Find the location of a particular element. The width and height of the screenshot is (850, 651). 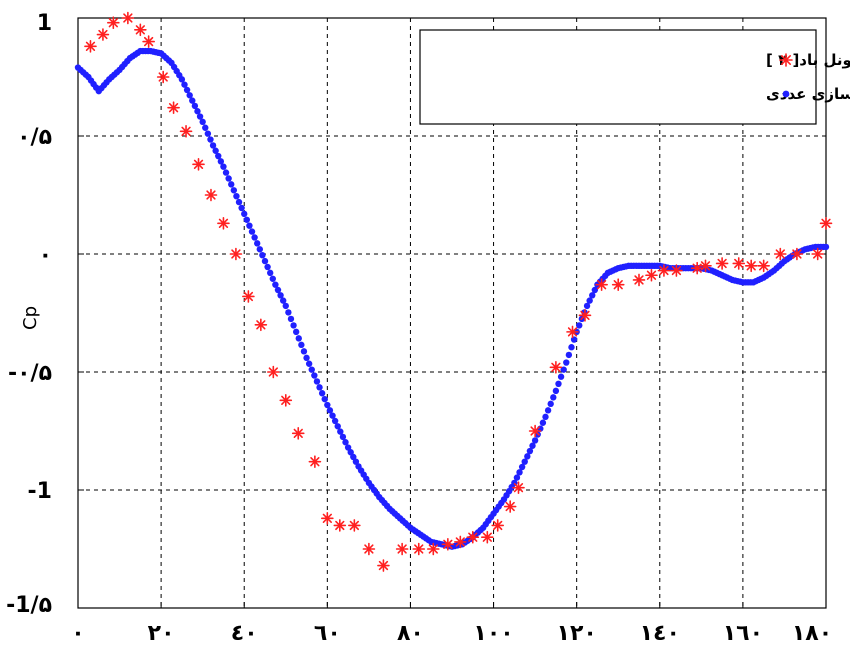

x-tick-label: ٨٠ is located at coordinates (410, 633).